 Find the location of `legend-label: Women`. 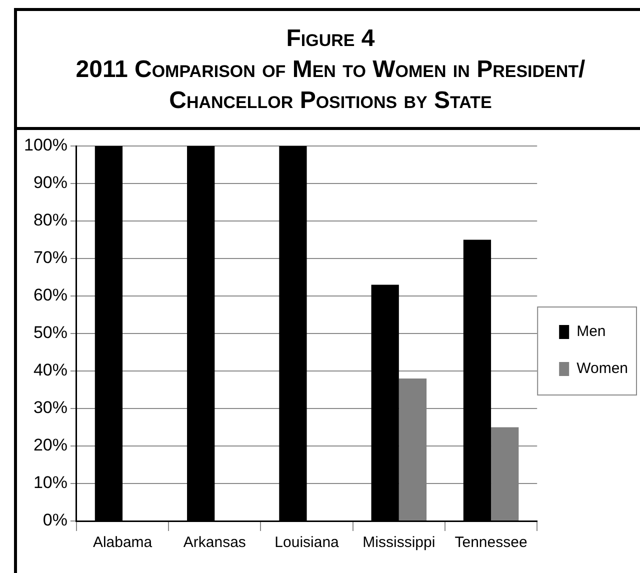

legend-label: Women is located at coordinates (602, 369).